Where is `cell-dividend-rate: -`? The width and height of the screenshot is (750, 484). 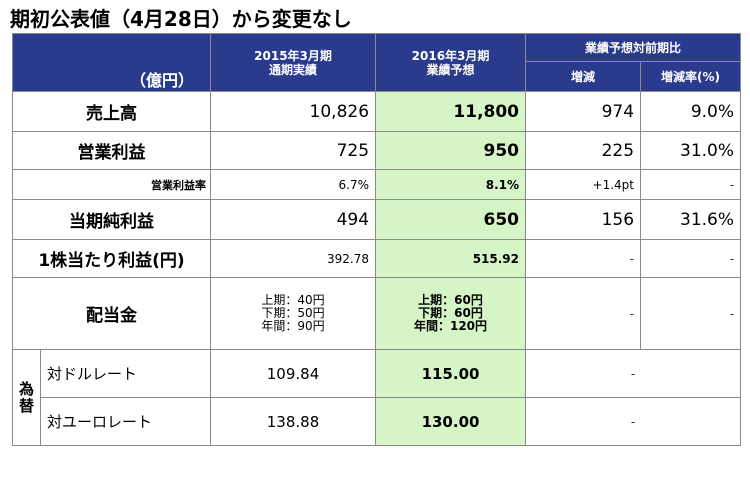 cell-dividend-rate: - is located at coordinates (691, 313).